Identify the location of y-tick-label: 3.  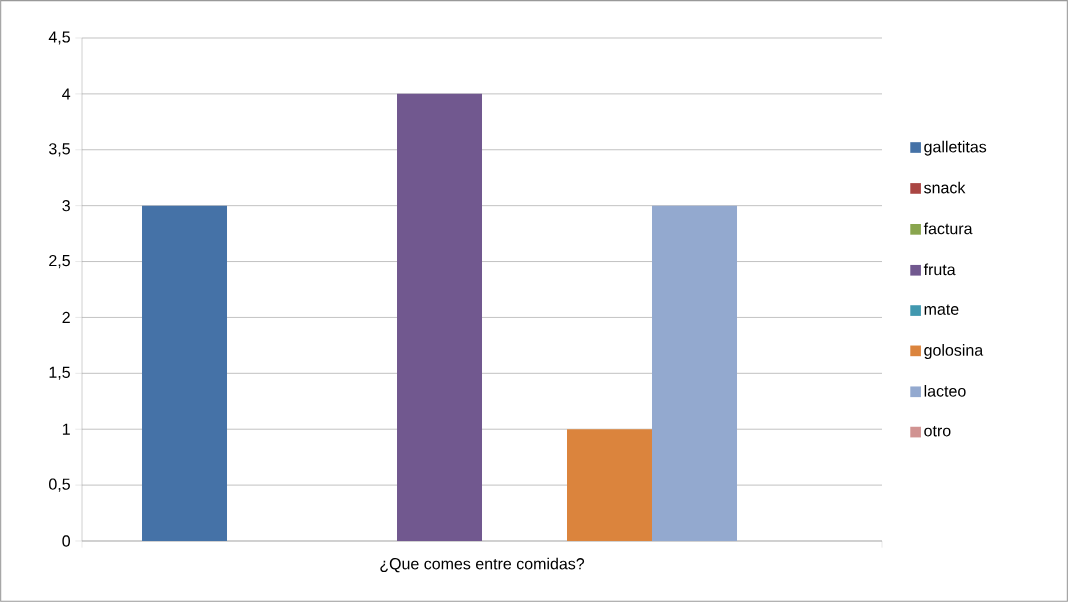
(66, 206).